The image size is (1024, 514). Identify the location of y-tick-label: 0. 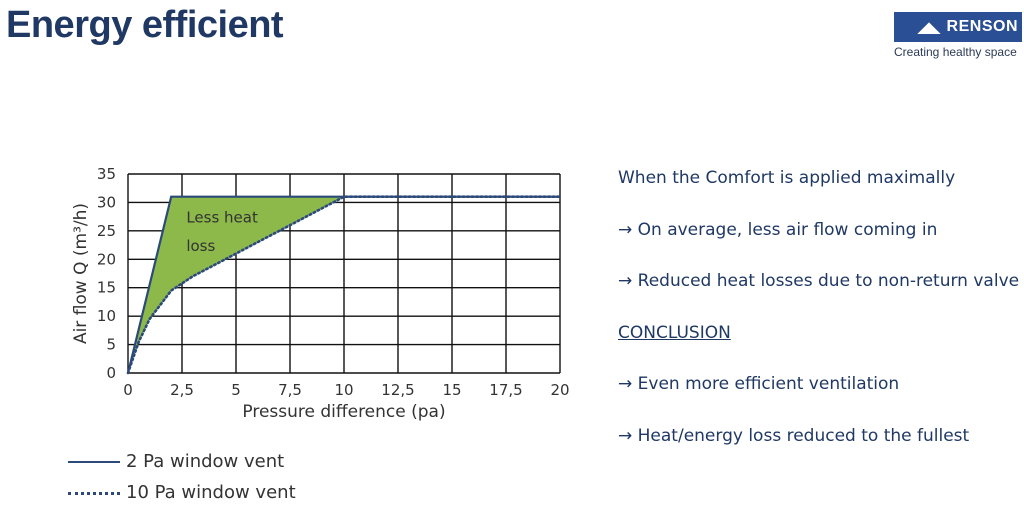
(111, 373).